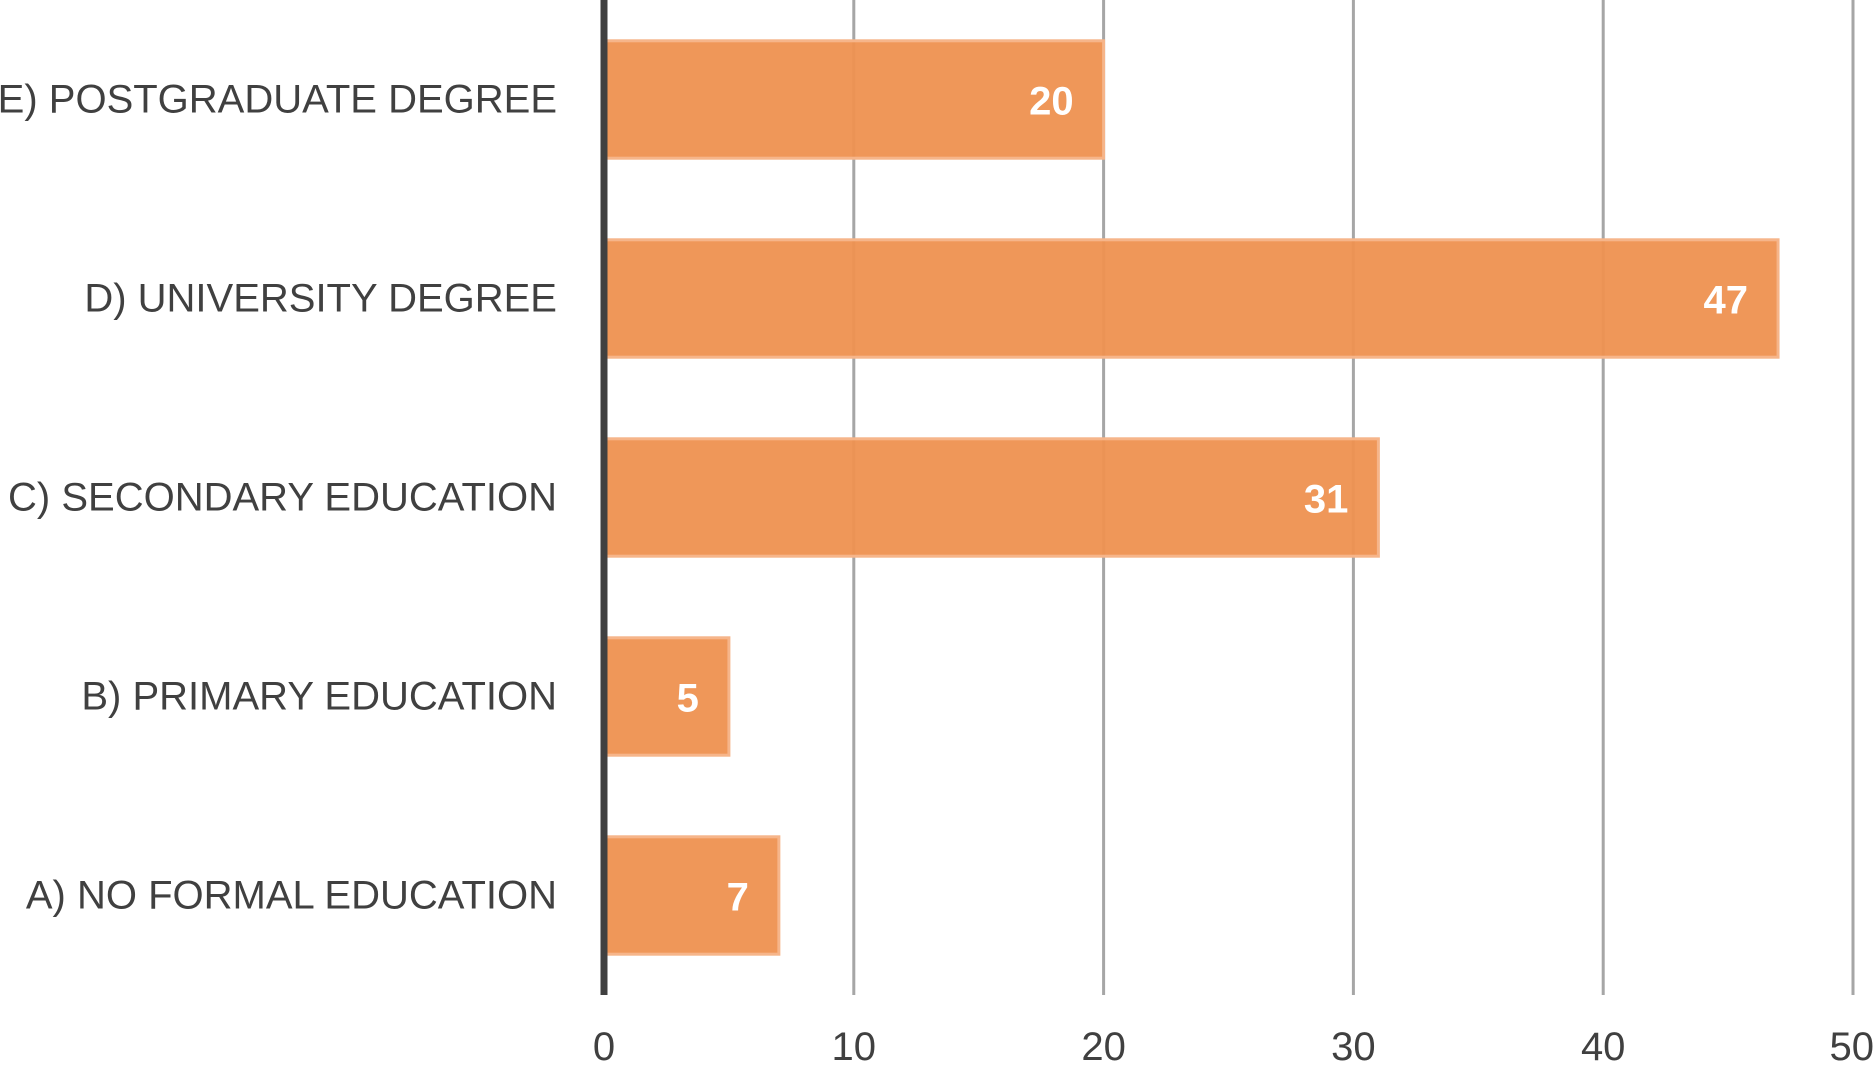 This screenshot has height=1090, width=1876. I want to click on category-label-2: B) PRIMARY EDUCATION, so click(319, 697).